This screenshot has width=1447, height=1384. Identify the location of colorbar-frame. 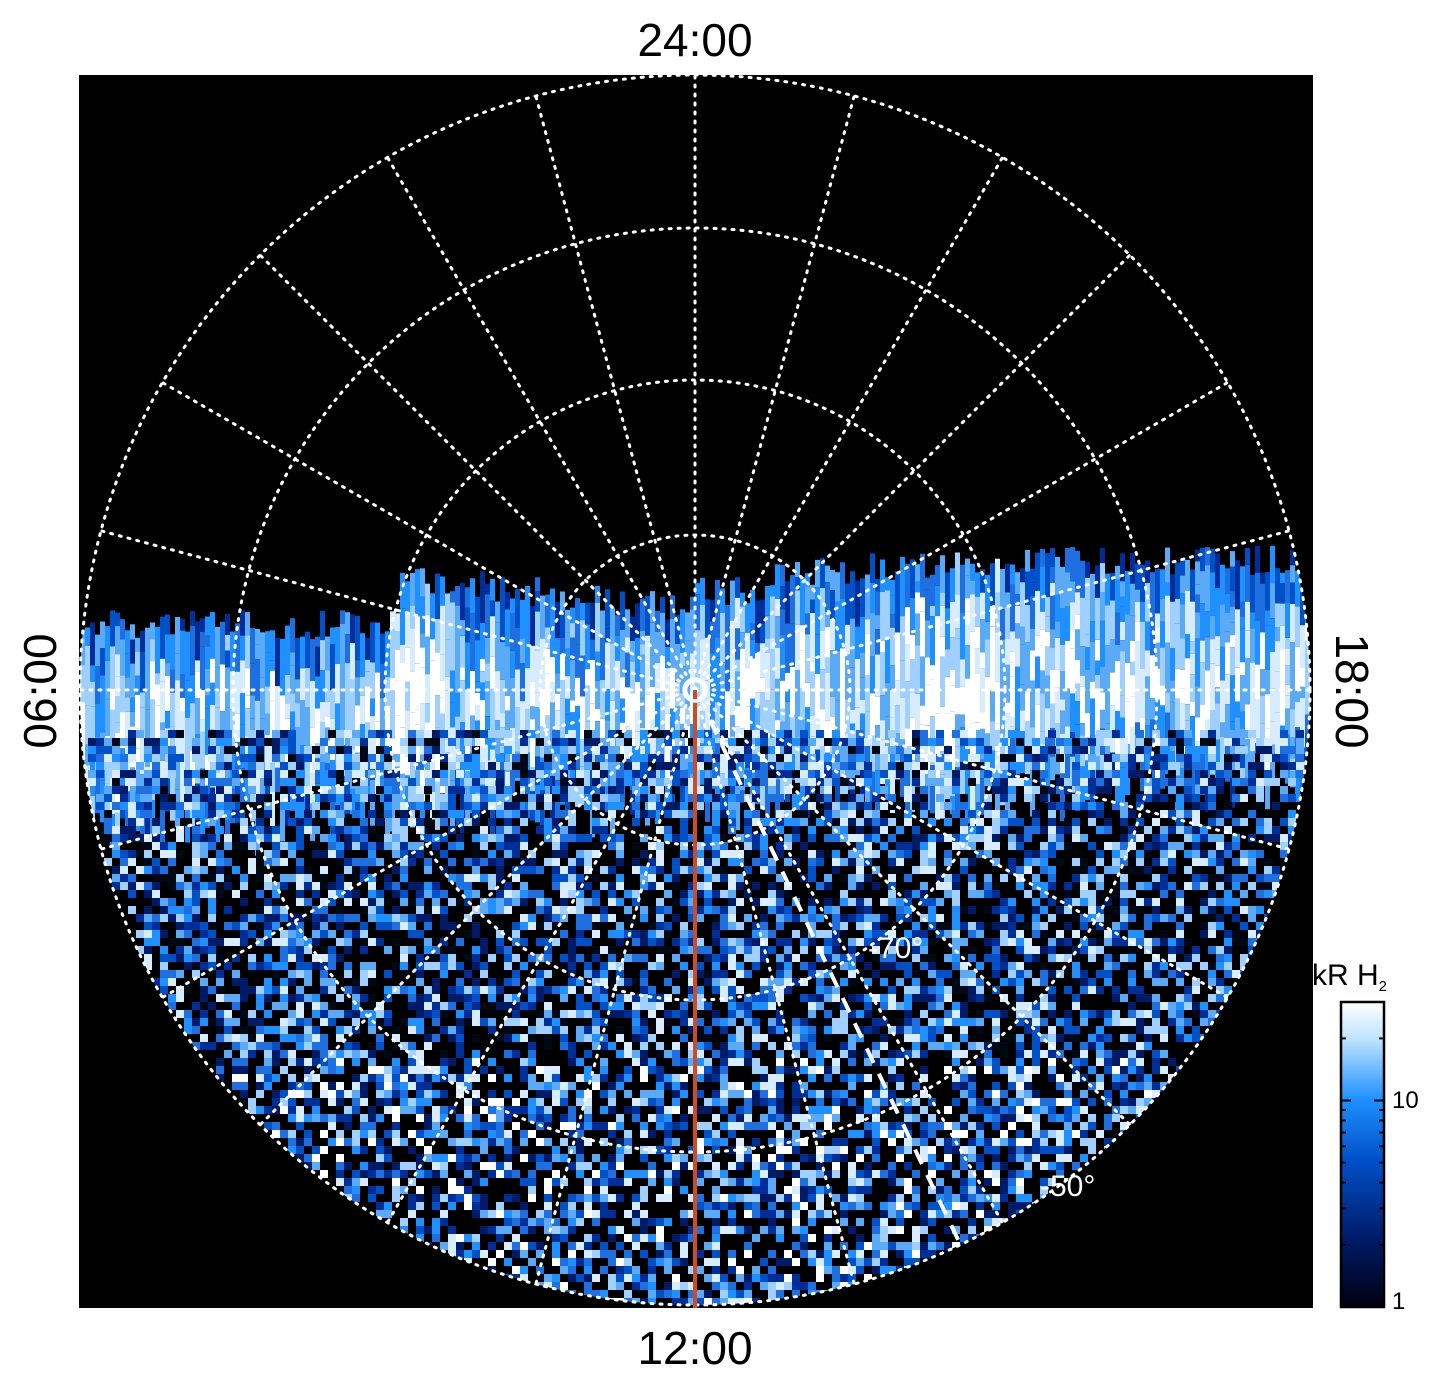
(1362, 1154).